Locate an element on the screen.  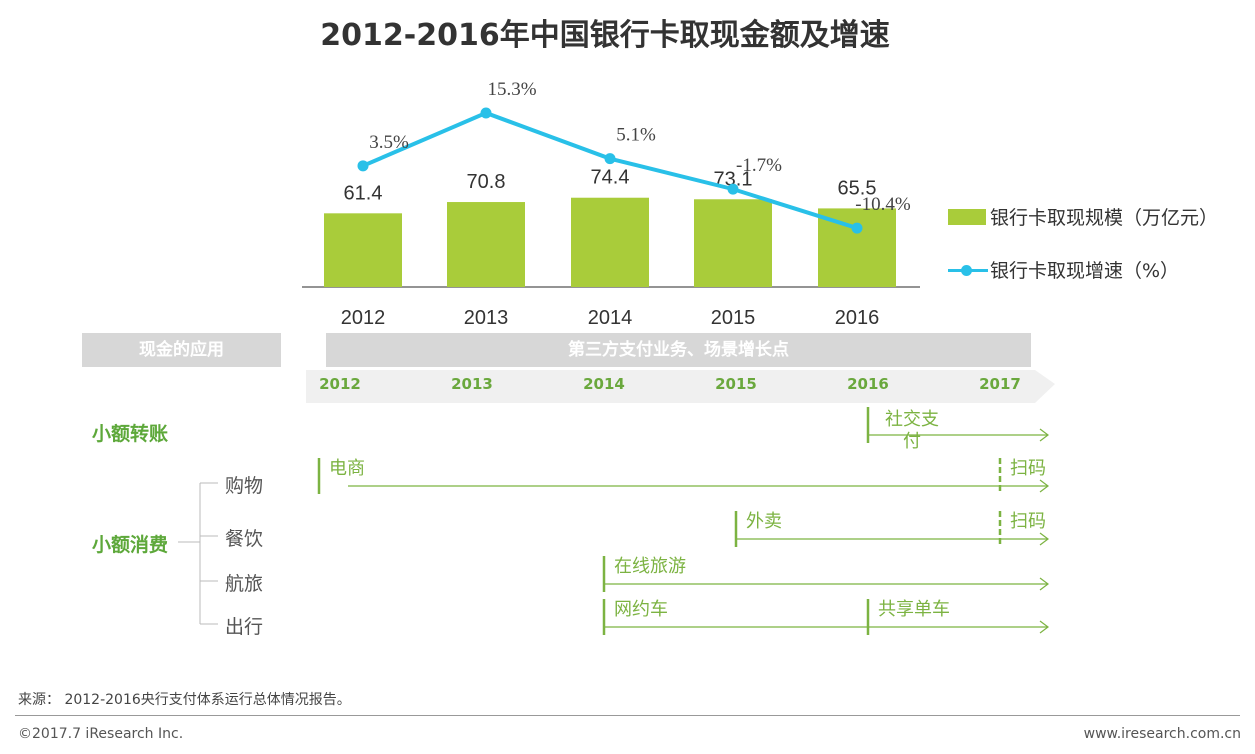
x-tick-2013: 2013 is located at coordinates (486, 318).